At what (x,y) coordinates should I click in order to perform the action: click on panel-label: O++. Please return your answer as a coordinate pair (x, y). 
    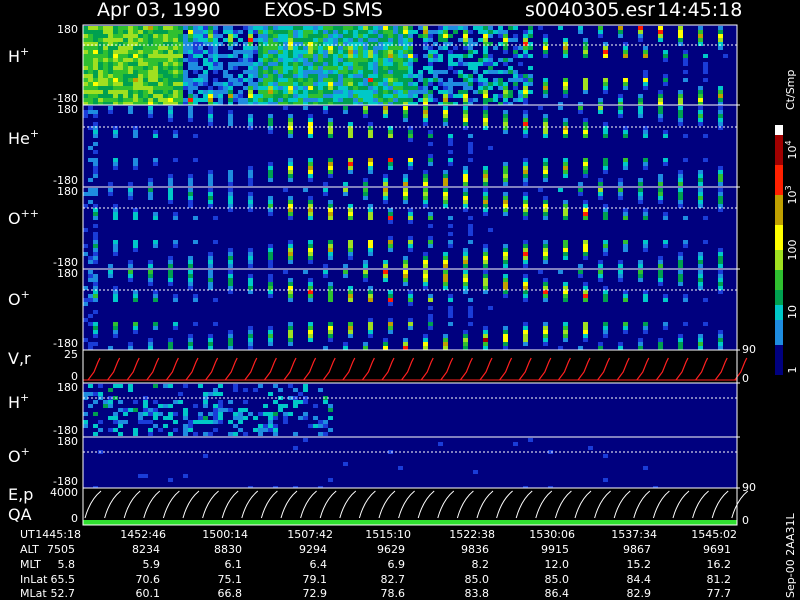
    Looking at the image, I should click on (23, 217).